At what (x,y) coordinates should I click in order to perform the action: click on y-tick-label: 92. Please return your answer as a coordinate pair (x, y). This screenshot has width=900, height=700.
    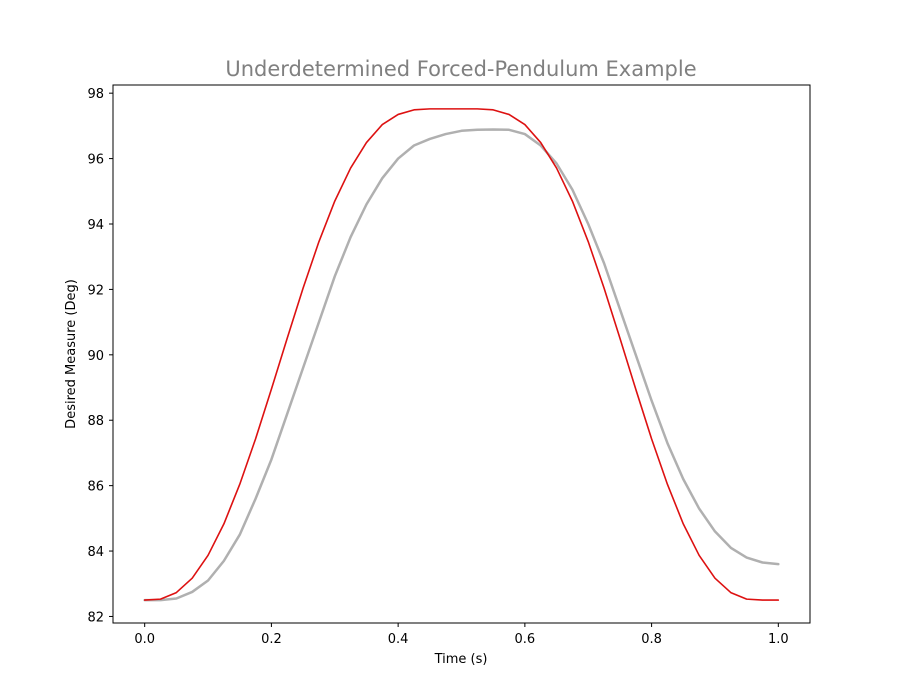
    Looking at the image, I should click on (95, 290).